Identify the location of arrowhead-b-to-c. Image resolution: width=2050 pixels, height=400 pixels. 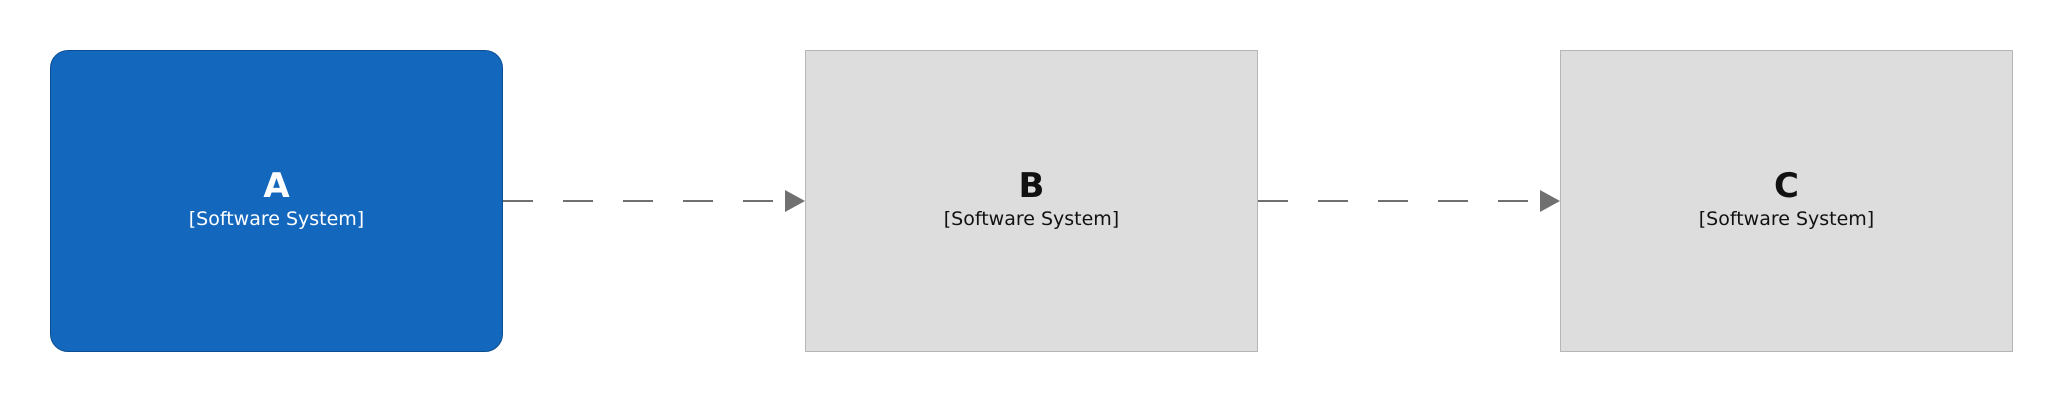
(1550, 201).